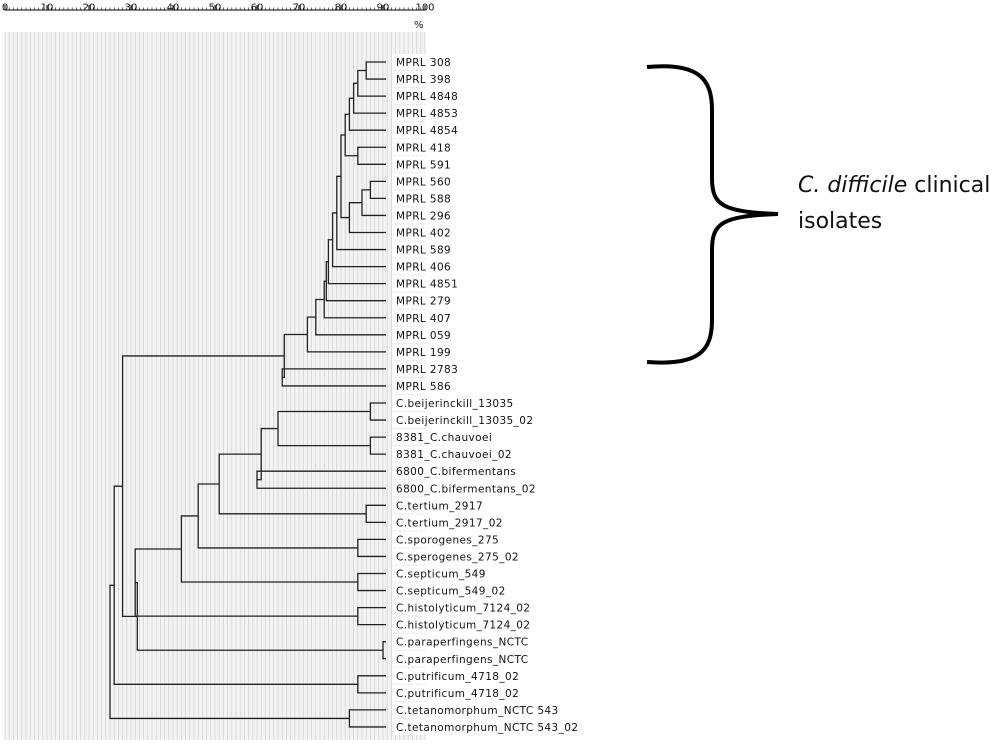 This screenshot has height=748, width=995. What do you see at coordinates (341, 7) in the screenshot?
I see `scale-tick-label: 80` at bounding box center [341, 7].